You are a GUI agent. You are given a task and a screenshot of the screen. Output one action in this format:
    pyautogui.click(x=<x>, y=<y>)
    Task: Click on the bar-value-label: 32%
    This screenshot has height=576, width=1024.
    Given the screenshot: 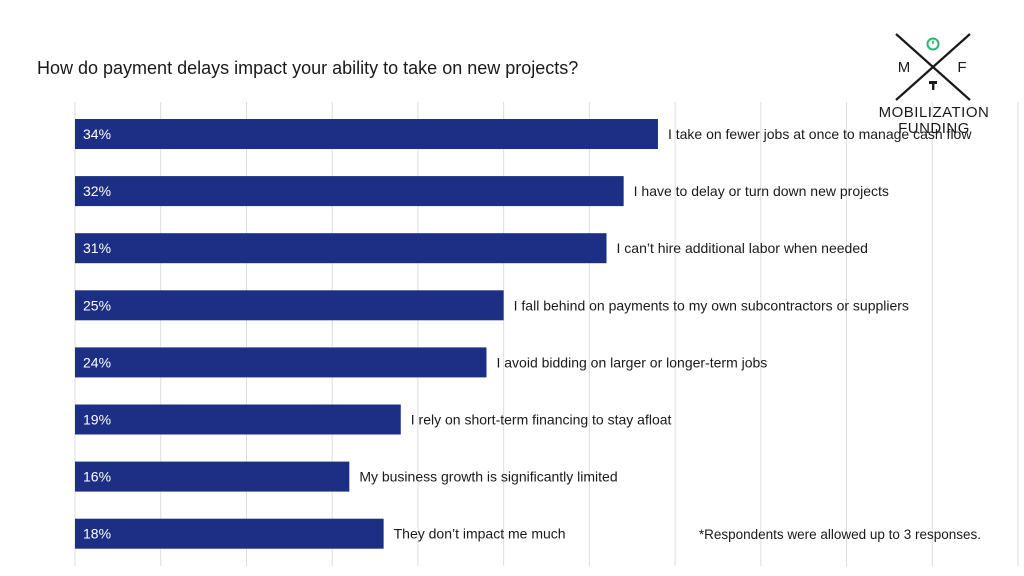 What is the action you would take?
    pyautogui.click(x=97, y=191)
    